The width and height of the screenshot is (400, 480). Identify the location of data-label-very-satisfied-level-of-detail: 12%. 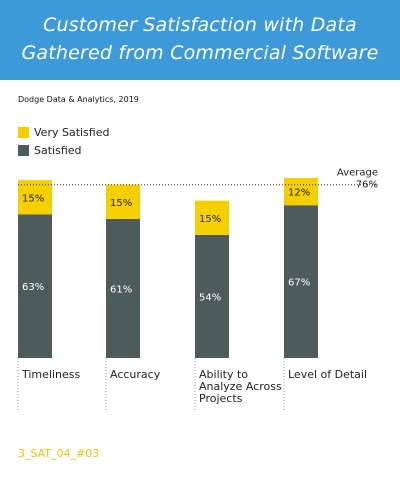
(299, 193).